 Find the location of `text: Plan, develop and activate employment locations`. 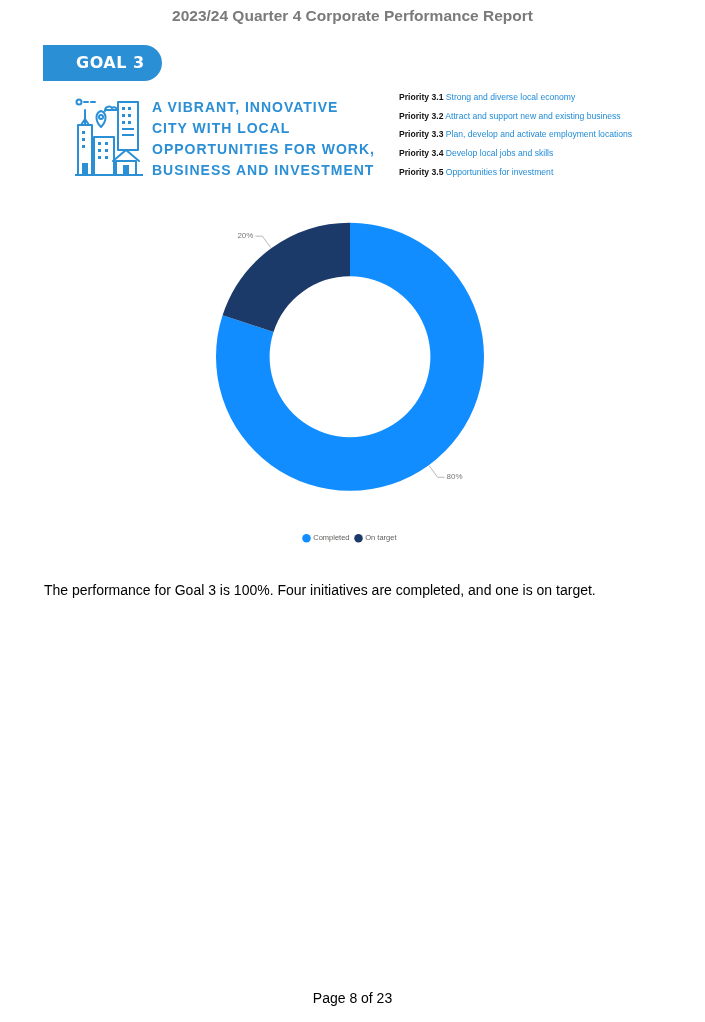

text: Plan, develop and activate employment locations is located at coordinates (539, 134).